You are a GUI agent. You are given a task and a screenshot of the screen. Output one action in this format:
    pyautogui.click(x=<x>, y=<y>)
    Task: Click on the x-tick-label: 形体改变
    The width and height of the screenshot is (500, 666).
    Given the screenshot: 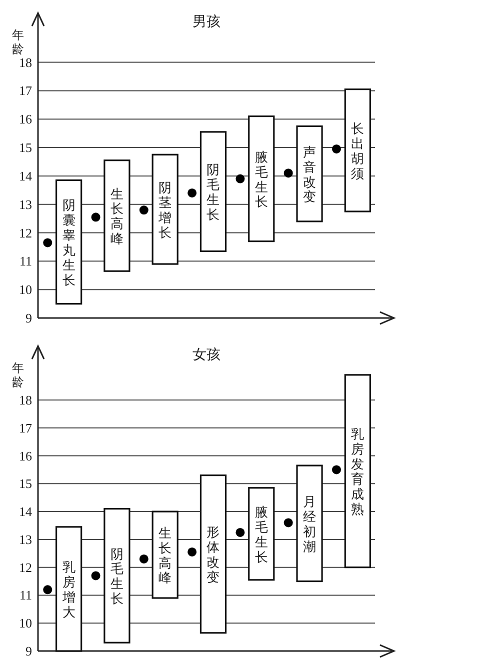 What is the action you would take?
    pyautogui.click(x=213, y=554)
    